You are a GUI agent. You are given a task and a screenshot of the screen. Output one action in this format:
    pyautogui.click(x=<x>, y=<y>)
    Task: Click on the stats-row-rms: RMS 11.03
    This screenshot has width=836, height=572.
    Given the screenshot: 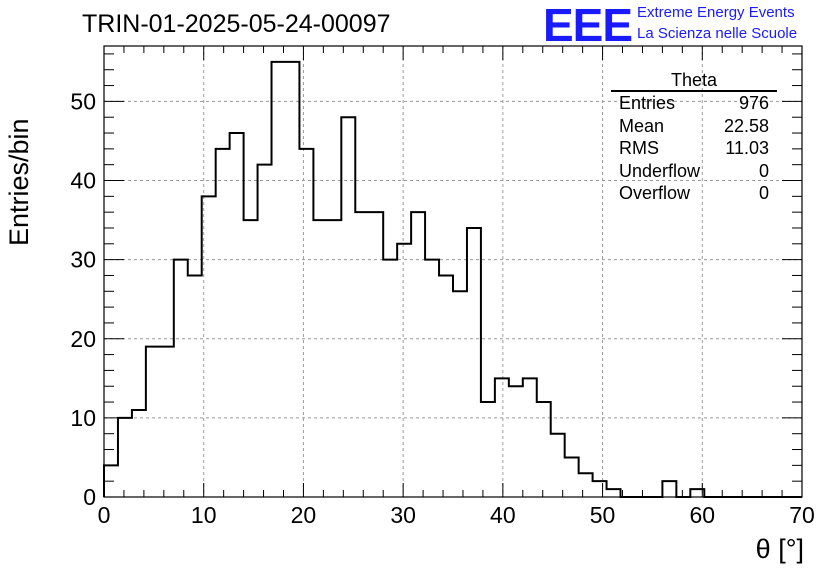 What is the action you would take?
    pyautogui.click(x=694, y=148)
    